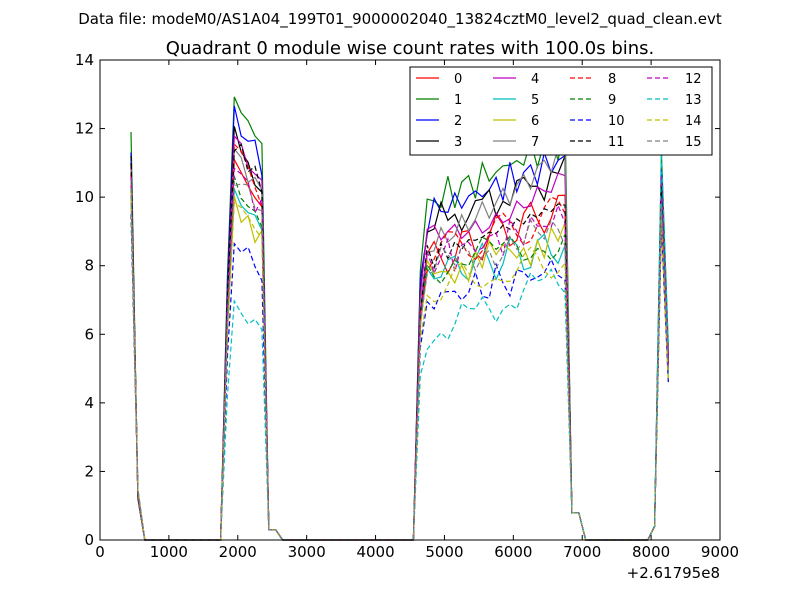 This screenshot has height=600, width=800. I want to click on legend-label-4: 4, so click(535, 79).